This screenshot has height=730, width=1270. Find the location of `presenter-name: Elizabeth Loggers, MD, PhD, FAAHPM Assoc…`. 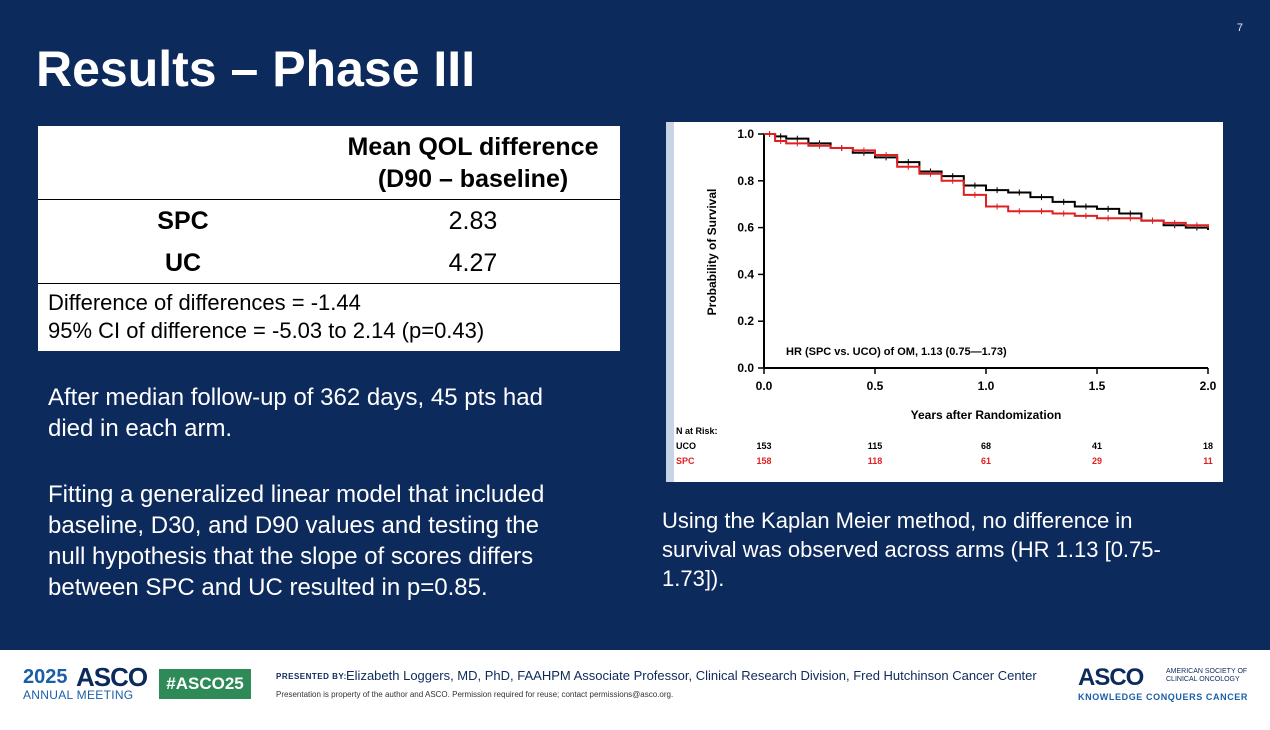

presenter-name: Elizabeth Loggers, MD, PhD, FAAHPM Assoc… is located at coordinates (691, 675).